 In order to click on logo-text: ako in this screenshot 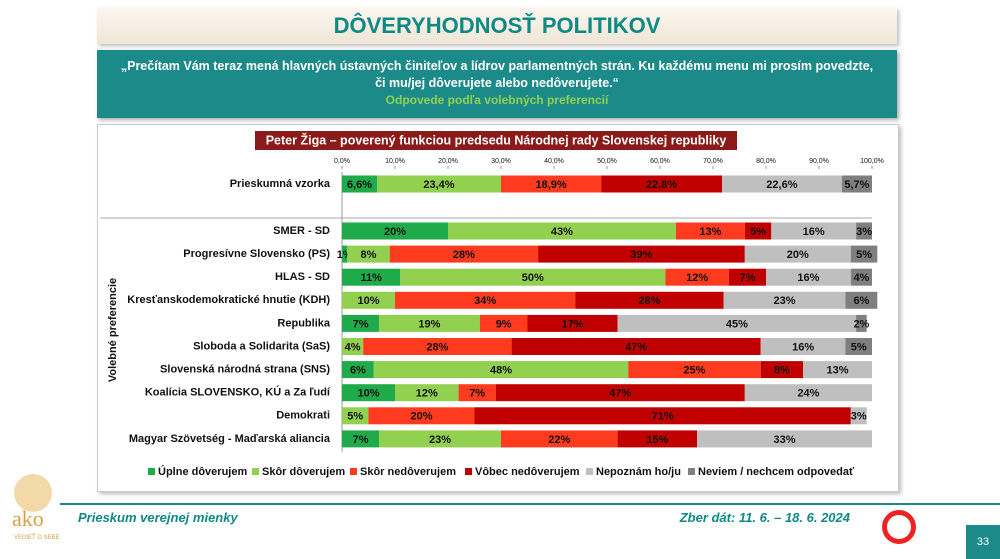, I will do `click(28, 518)`.